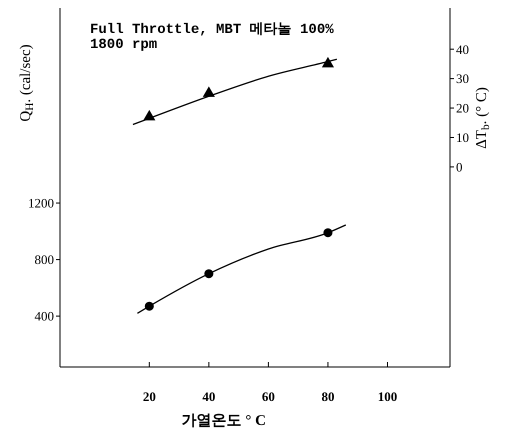 Image resolution: width=507 pixels, height=441 pixels. I want to click on y-tick-label: 400, so click(44, 316).